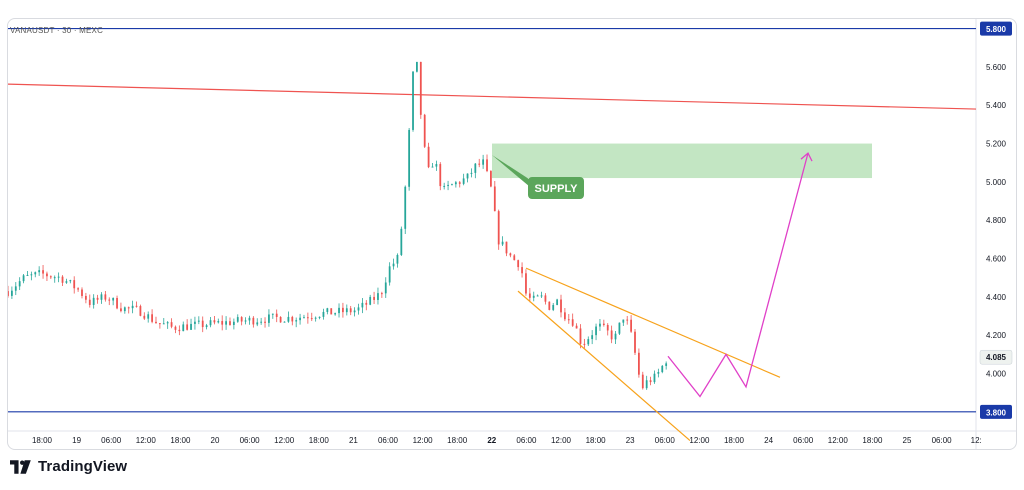  Describe the element at coordinates (806, 157) in the screenshot. I see `projection-arrowhead` at that location.